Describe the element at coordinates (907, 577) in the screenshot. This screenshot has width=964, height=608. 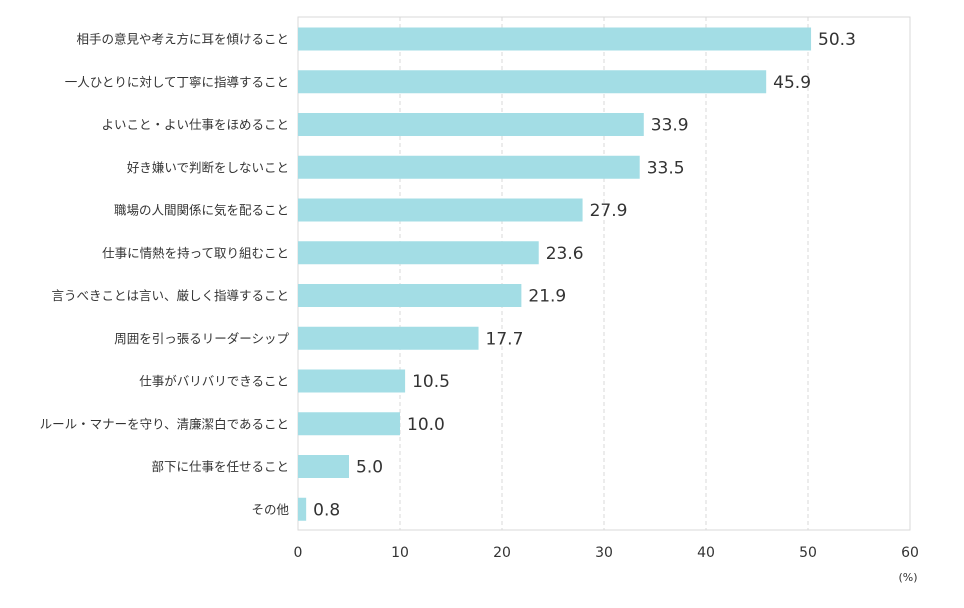
I see `x-axis-unit: (%)` at that location.